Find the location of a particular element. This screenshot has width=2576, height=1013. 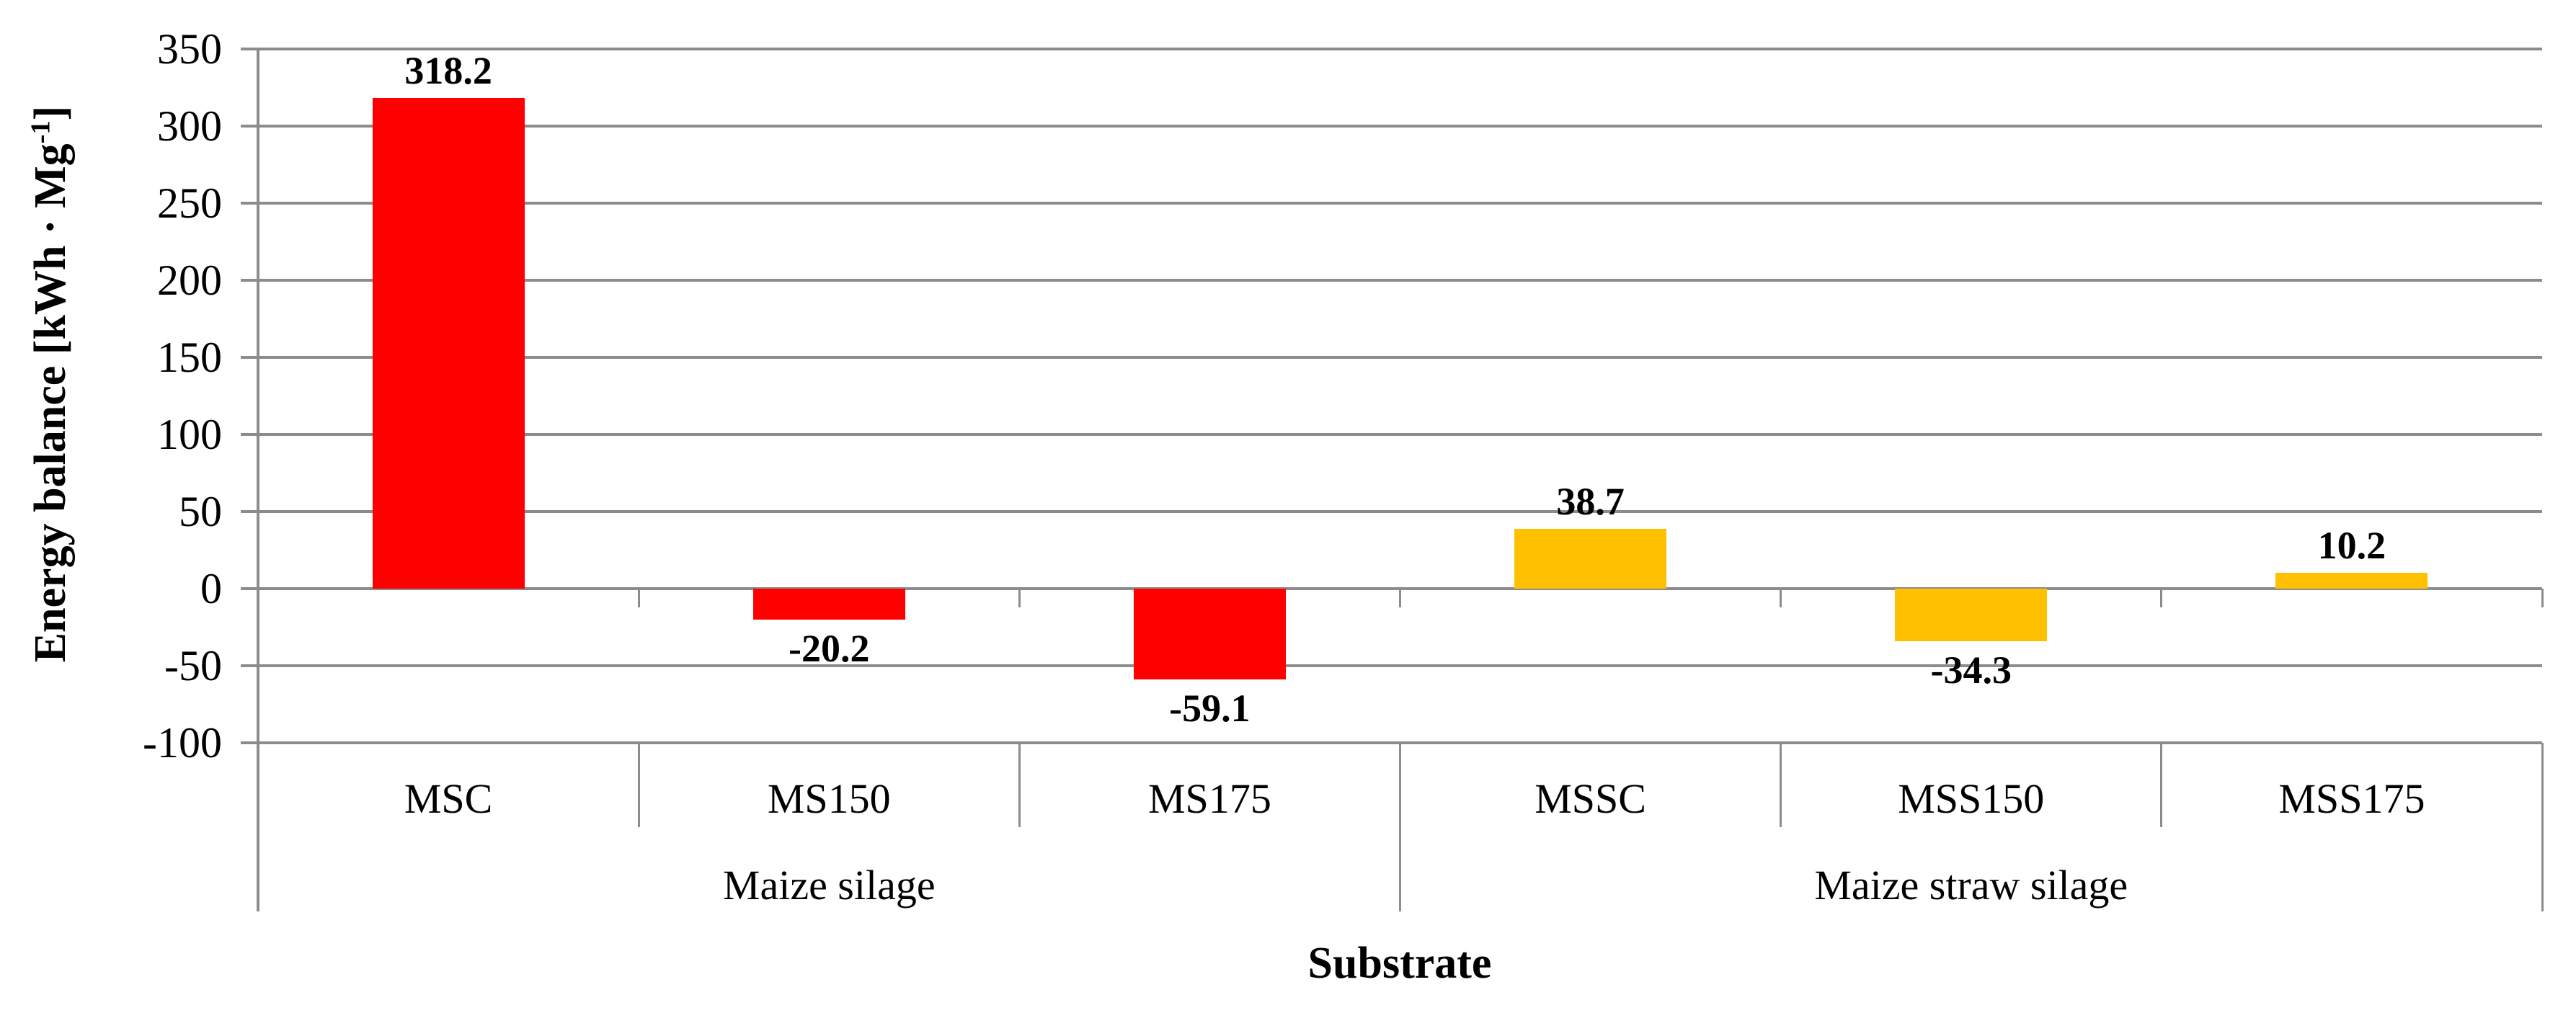

bar-value-label: -59.1 is located at coordinates (1210, 709).